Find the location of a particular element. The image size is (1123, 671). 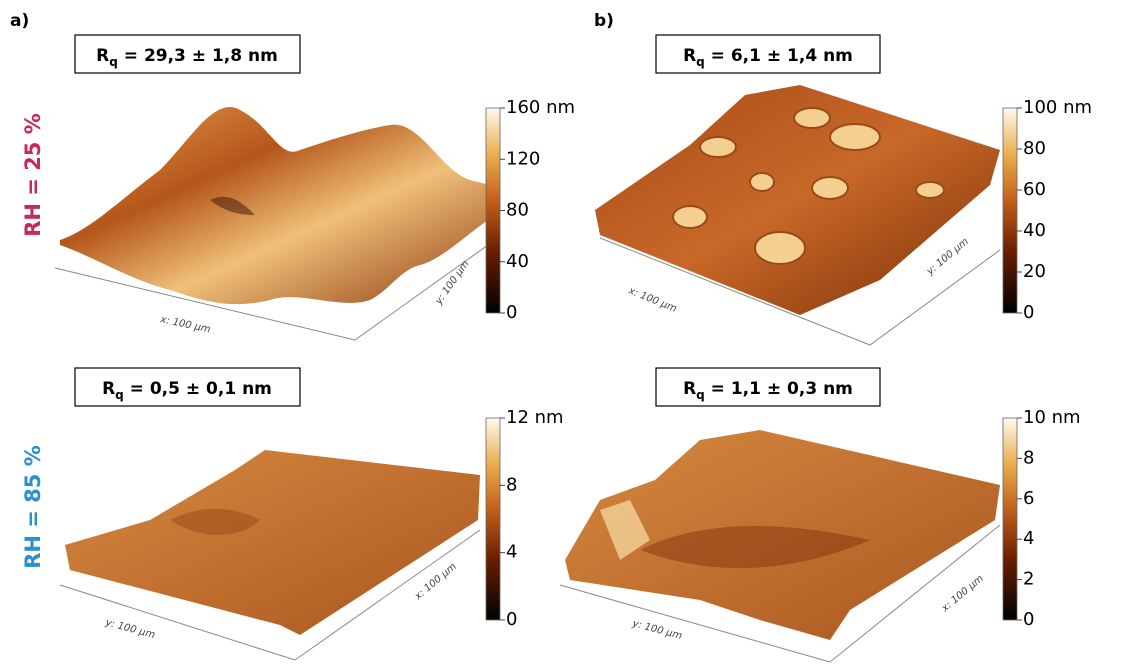

row-label: RH = 25 % is located at coordinates (33, 175).